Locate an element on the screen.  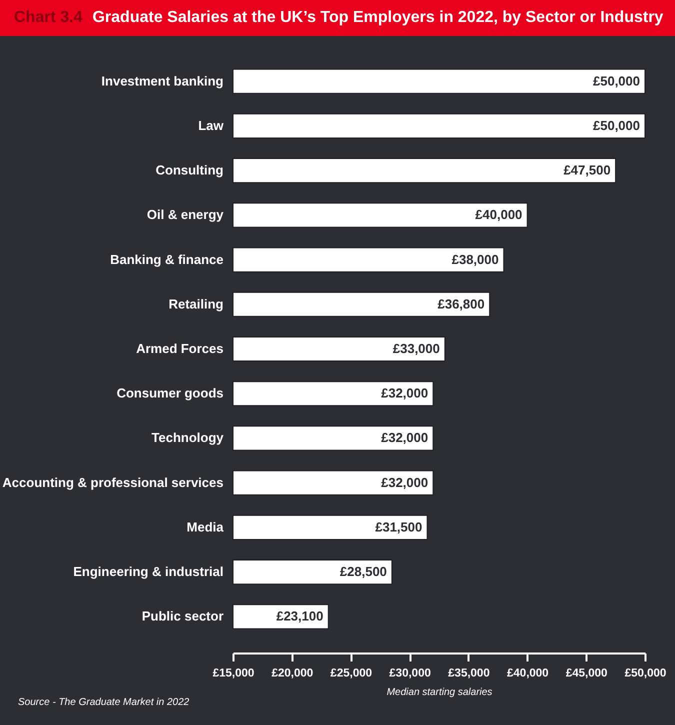
y-tick-label: Law is located at coordinates (211, 125).